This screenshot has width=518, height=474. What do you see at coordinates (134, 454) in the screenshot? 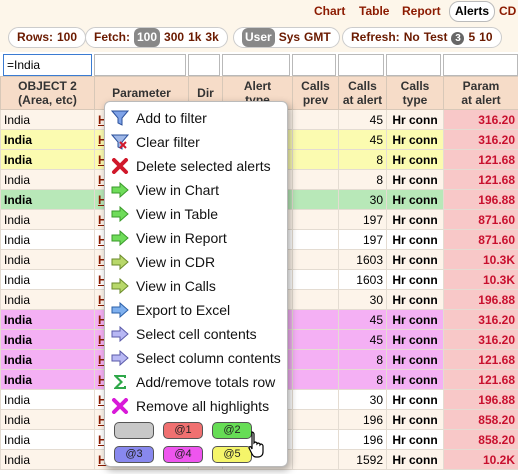
I see `highlight-chip-3: @3` at bounding box center [134, 454].